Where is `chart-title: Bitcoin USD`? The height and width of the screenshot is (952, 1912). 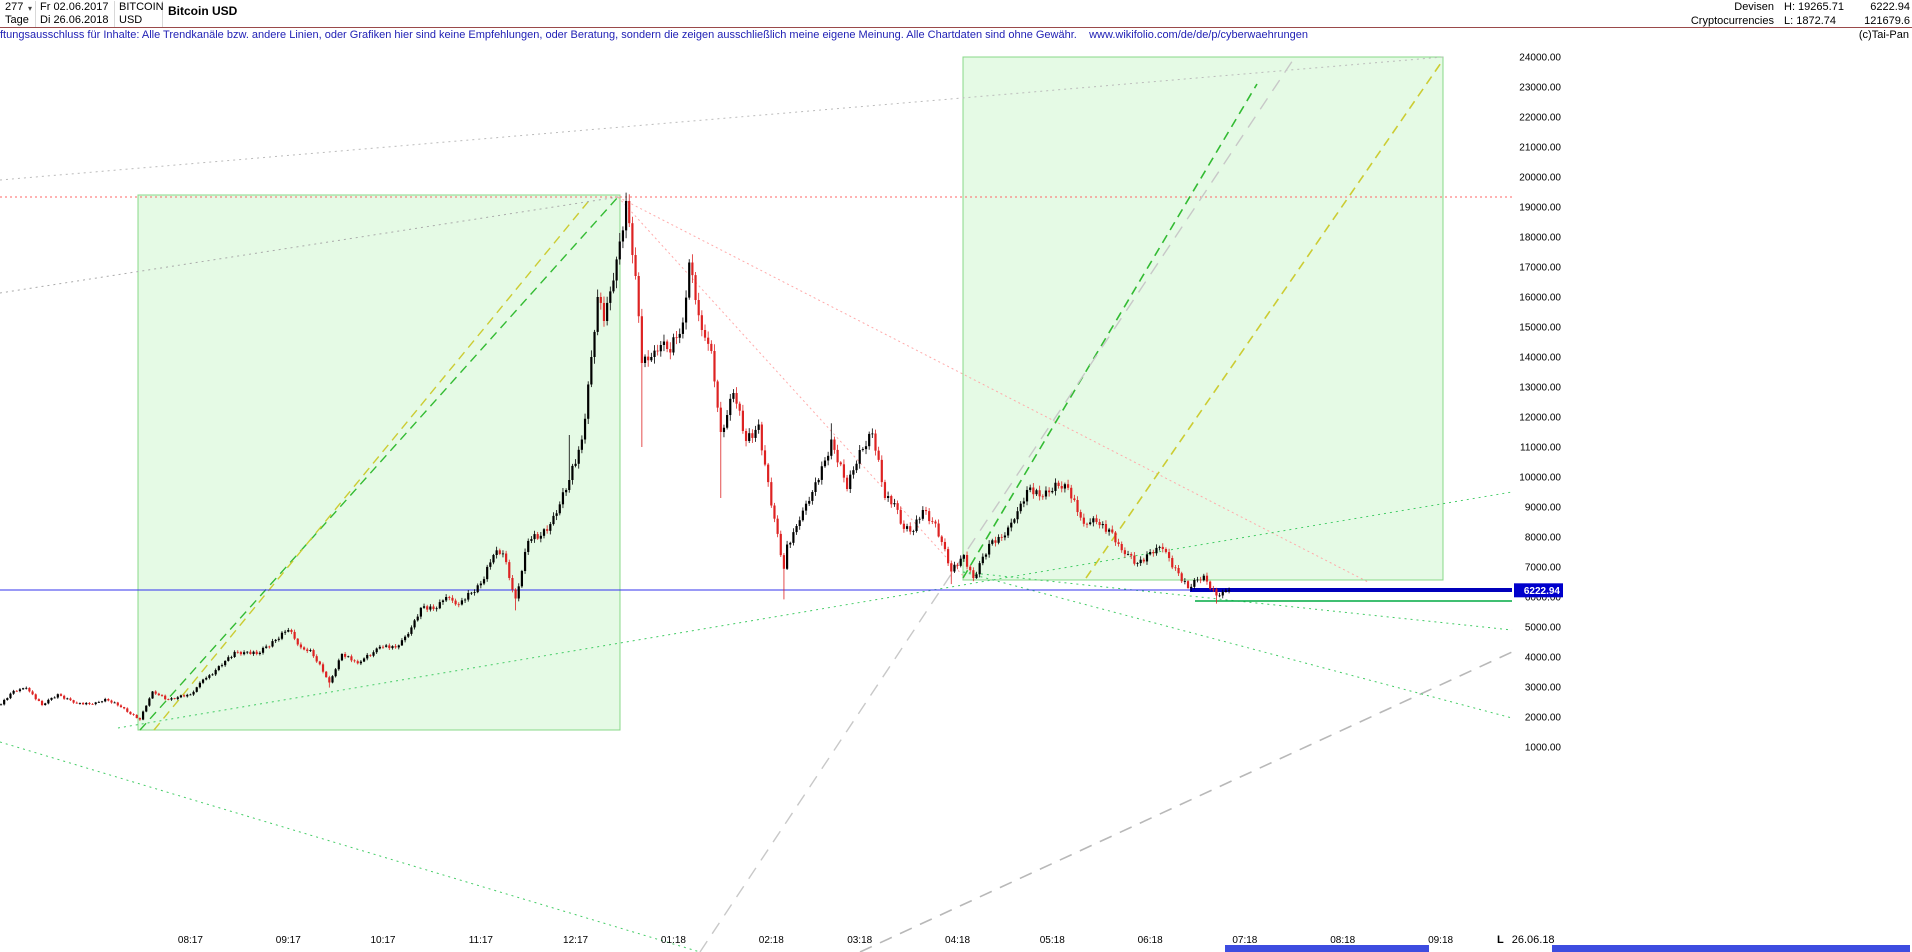 chart-title: Bitcoin USD is located at coordinates (203, 11).